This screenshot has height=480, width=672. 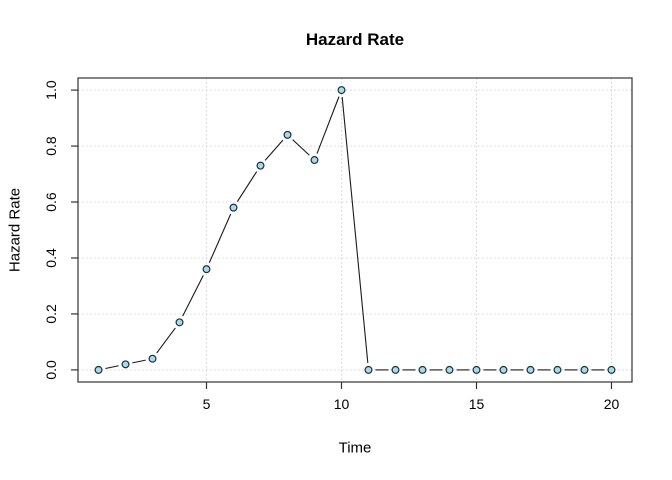 I want to click on y-axis-tick-label: 0.8, so click(x=51, y=146).